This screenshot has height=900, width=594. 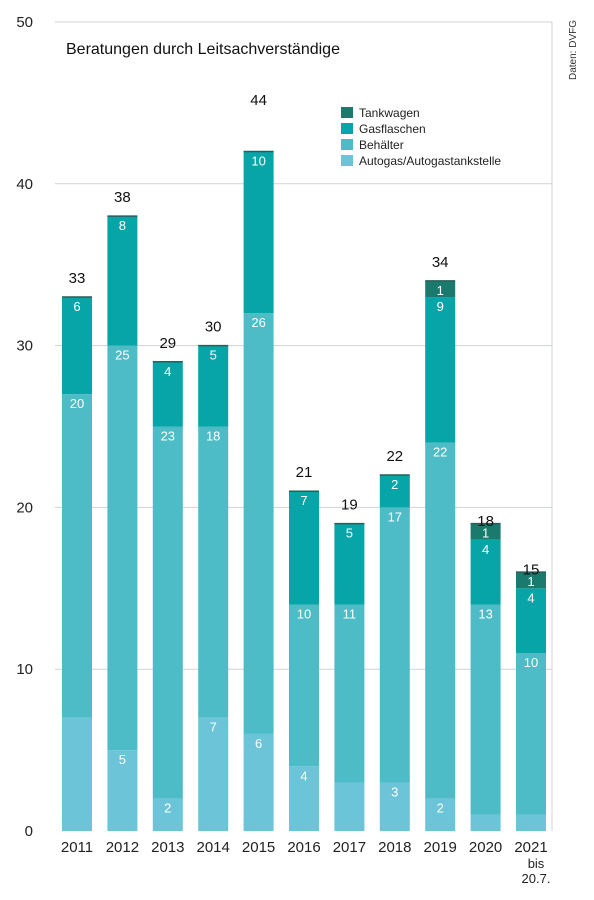 I want to click on chart-title: Beratungen durch Leitsachverständige, so click(x=203, y=49).